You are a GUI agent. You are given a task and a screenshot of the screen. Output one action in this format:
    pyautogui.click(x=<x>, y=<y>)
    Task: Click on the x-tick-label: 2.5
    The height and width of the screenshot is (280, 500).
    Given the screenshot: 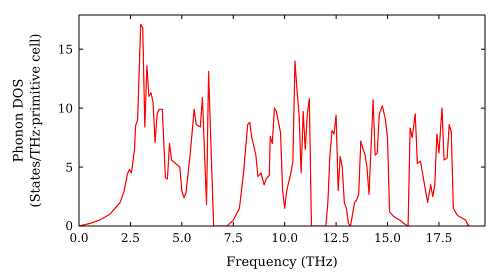 What is the action you would take?
    pyautogui.click(x=130, y=238)
    